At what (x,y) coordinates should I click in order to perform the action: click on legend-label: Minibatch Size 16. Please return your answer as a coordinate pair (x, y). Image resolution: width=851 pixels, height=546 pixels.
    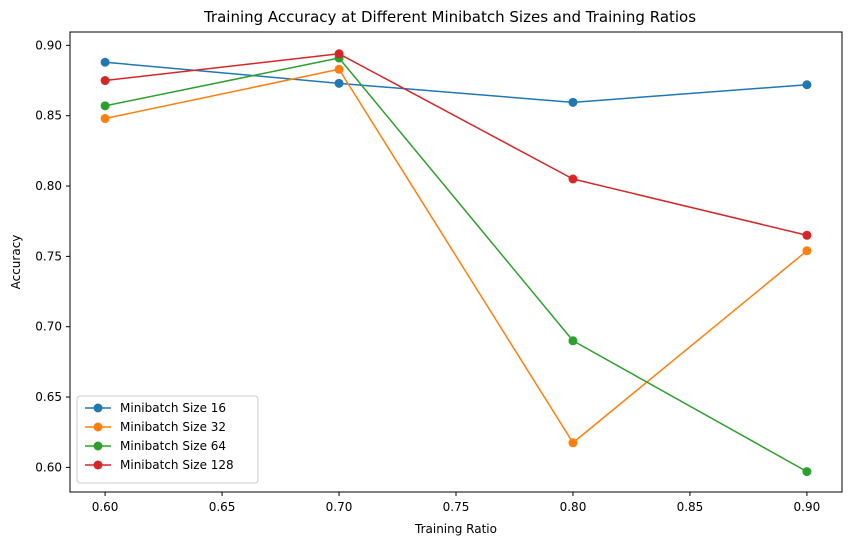
    Looking at the image, I should click on (173, 408).